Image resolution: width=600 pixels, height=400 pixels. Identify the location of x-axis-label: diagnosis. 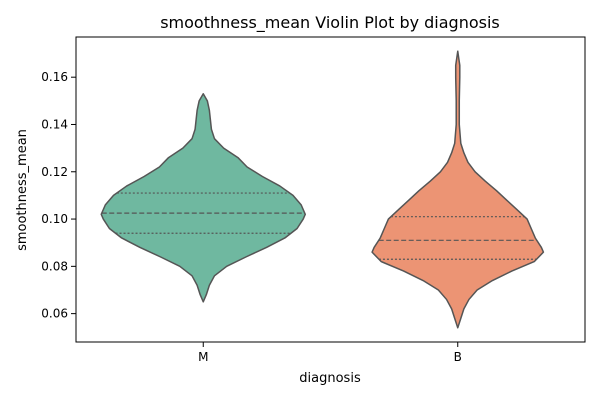
(330, 378).